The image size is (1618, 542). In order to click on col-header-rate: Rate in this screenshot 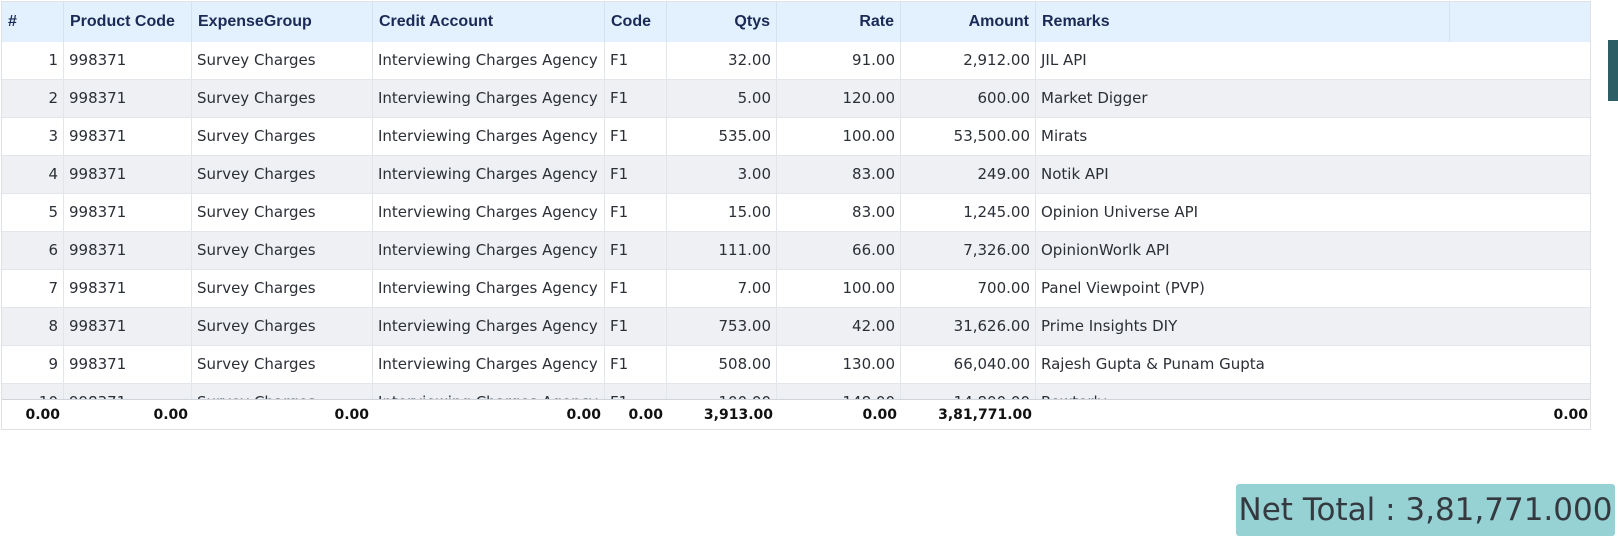, I will do `click(839, 22)`.